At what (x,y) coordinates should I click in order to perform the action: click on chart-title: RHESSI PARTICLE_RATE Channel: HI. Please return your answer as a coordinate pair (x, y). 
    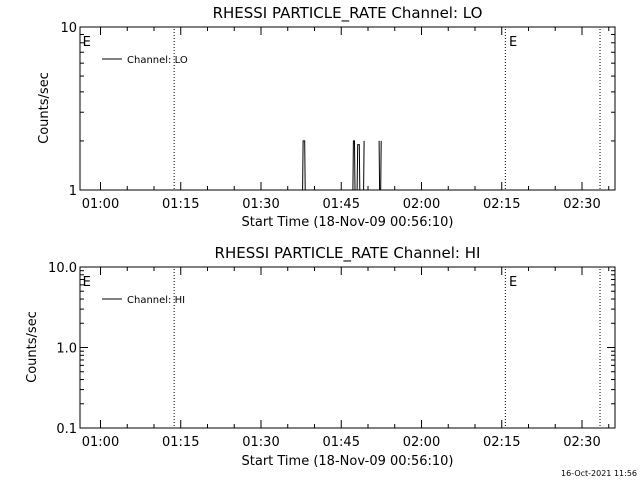
    Looking at the image, I should click on (348, 253).